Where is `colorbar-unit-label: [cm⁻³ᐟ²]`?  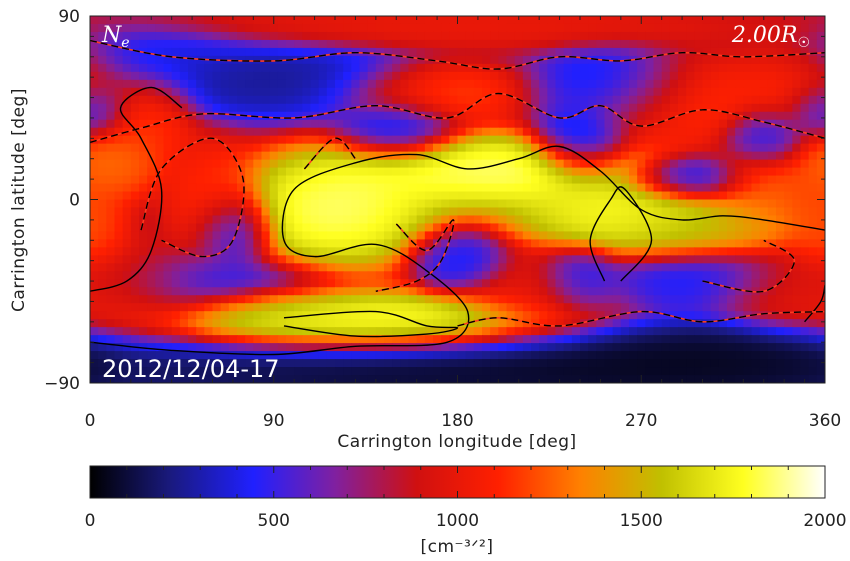 colorbar-unit-label: [cm⁻³ᐟ²] is located at coordinates (457, 547).